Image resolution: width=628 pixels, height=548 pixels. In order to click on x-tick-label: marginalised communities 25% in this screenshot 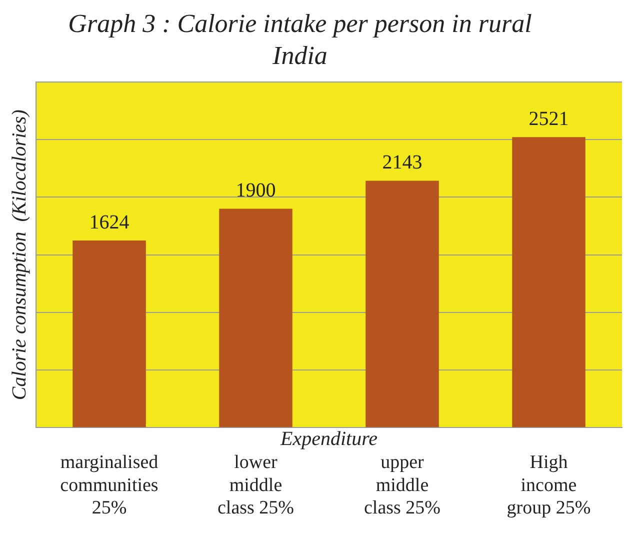, I will do `click(109, 485)`.